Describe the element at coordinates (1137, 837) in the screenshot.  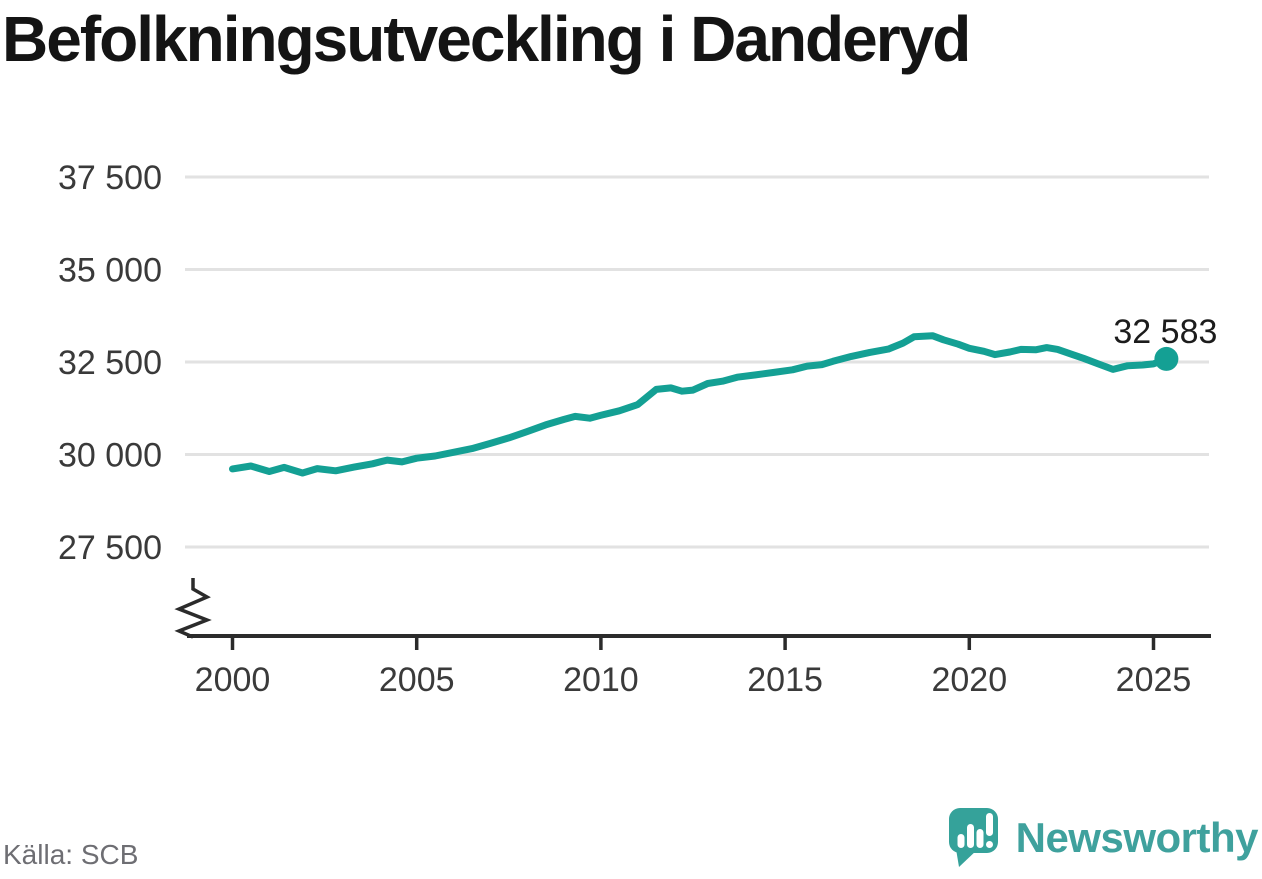
I see `newsworthy-wordmark: Newsworthy` at that location.